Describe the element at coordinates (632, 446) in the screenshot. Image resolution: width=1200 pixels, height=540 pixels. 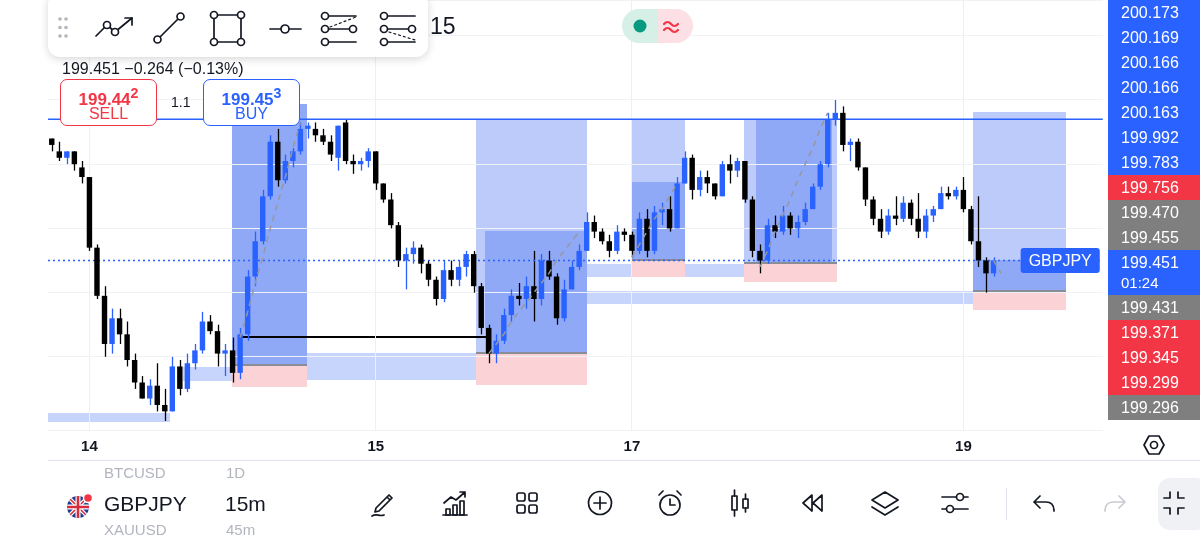
I see `x-tick-label: 17` at that location.